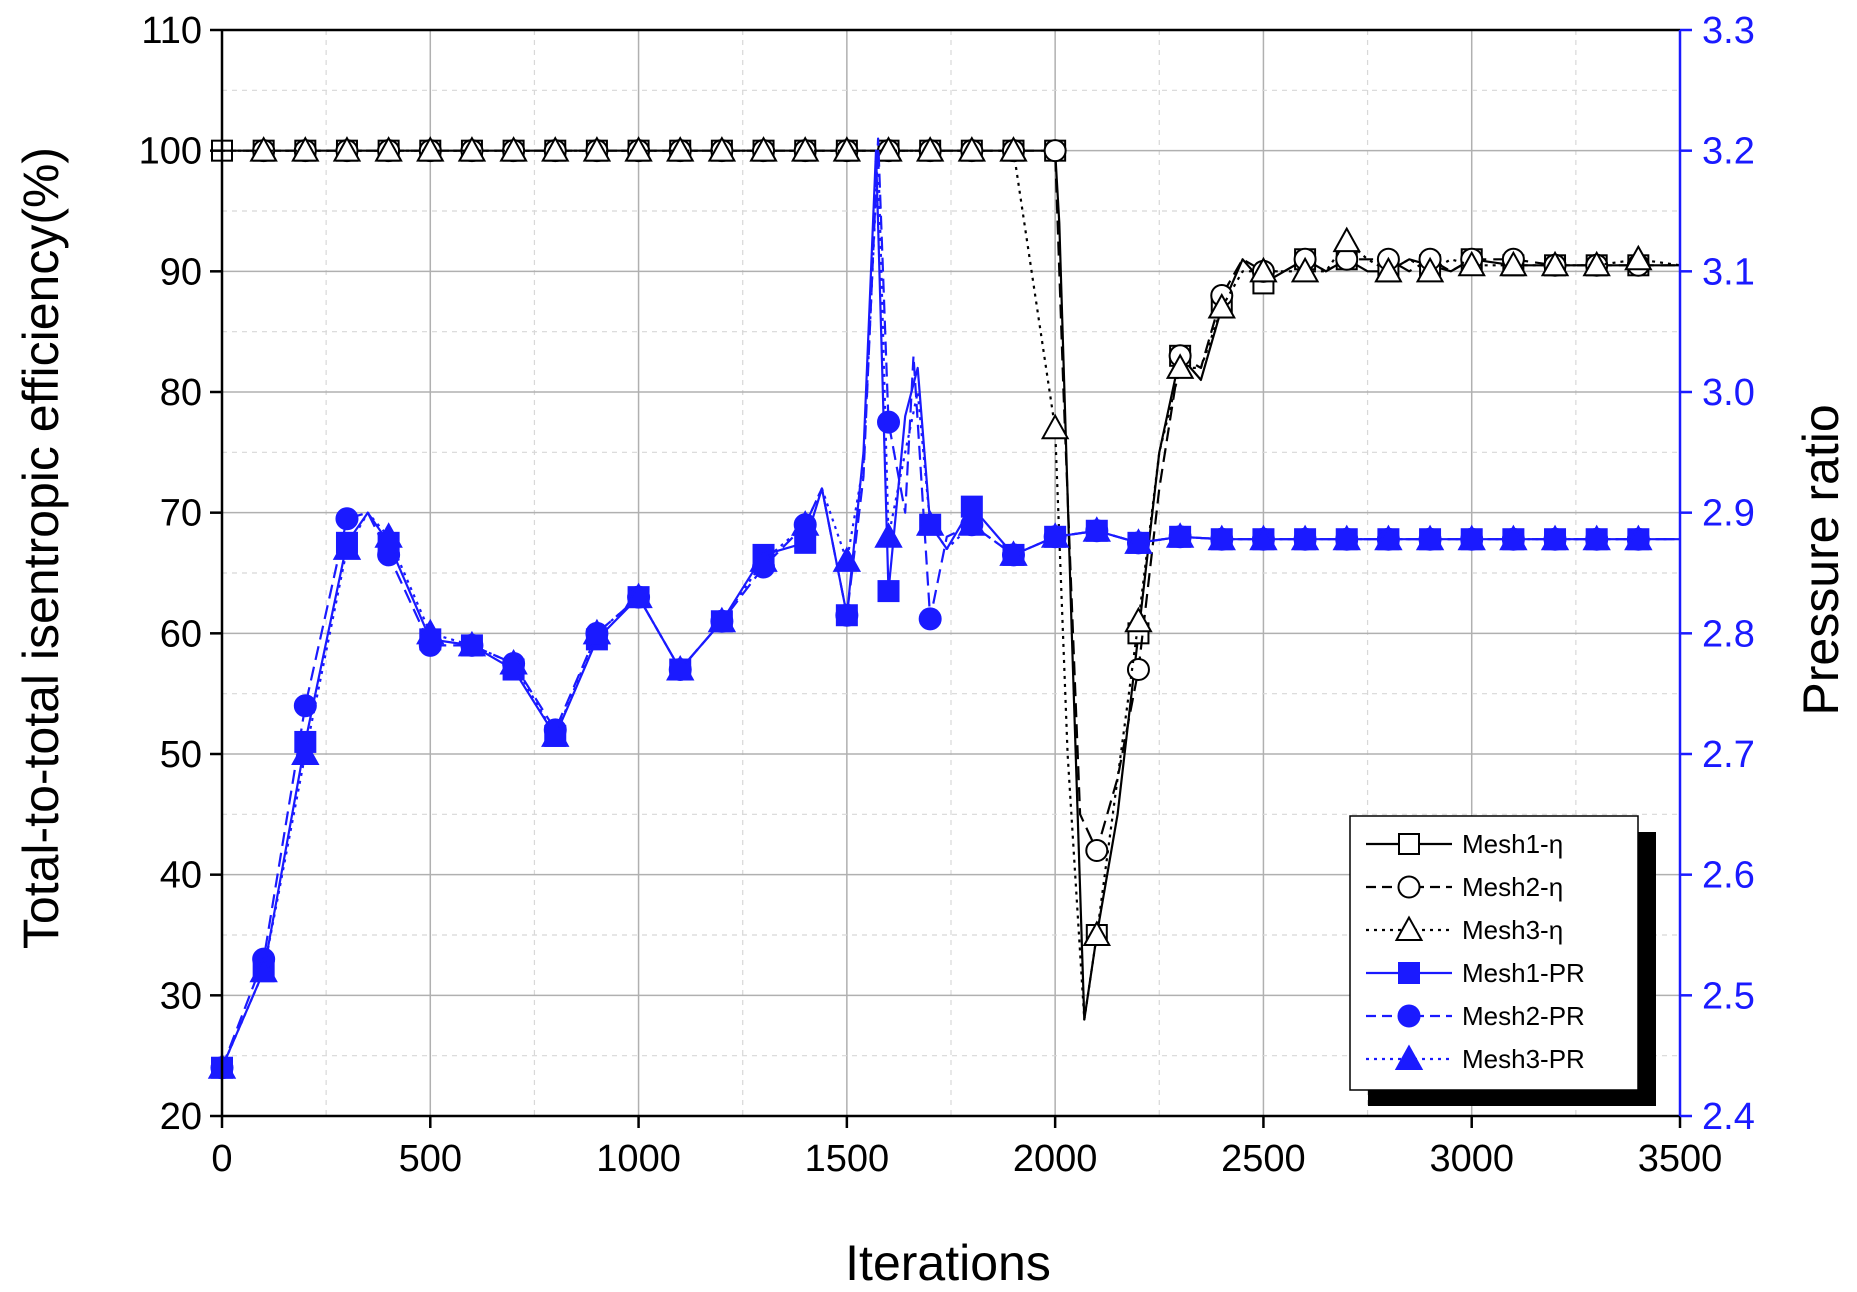 The width and height of the screenshot is (1857, 1292). What do you see at coordinates (171, 31) in the screenshot?
I see `y-tick-label-left: 110` at bounding box center [171, 31].